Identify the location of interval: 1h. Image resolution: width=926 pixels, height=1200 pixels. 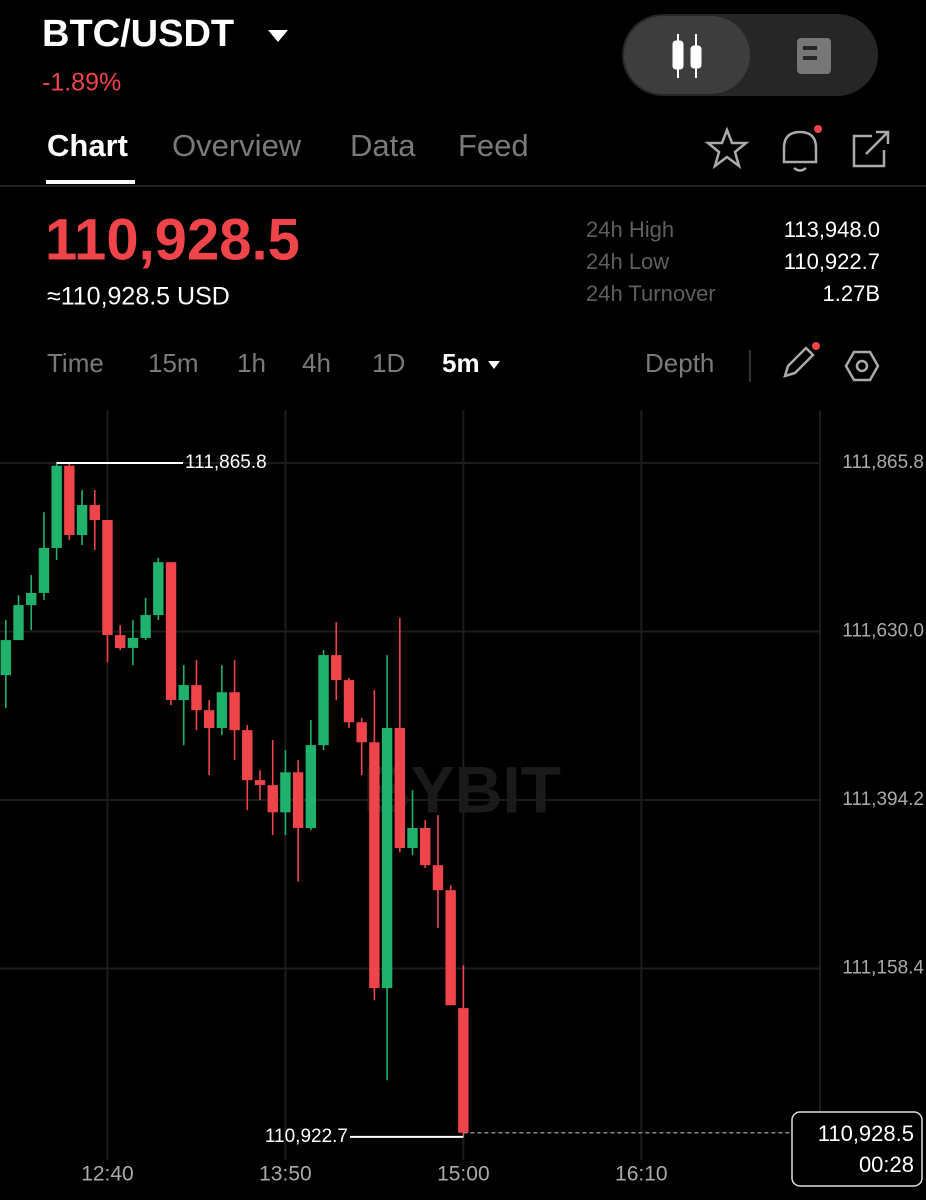
(251, 363).